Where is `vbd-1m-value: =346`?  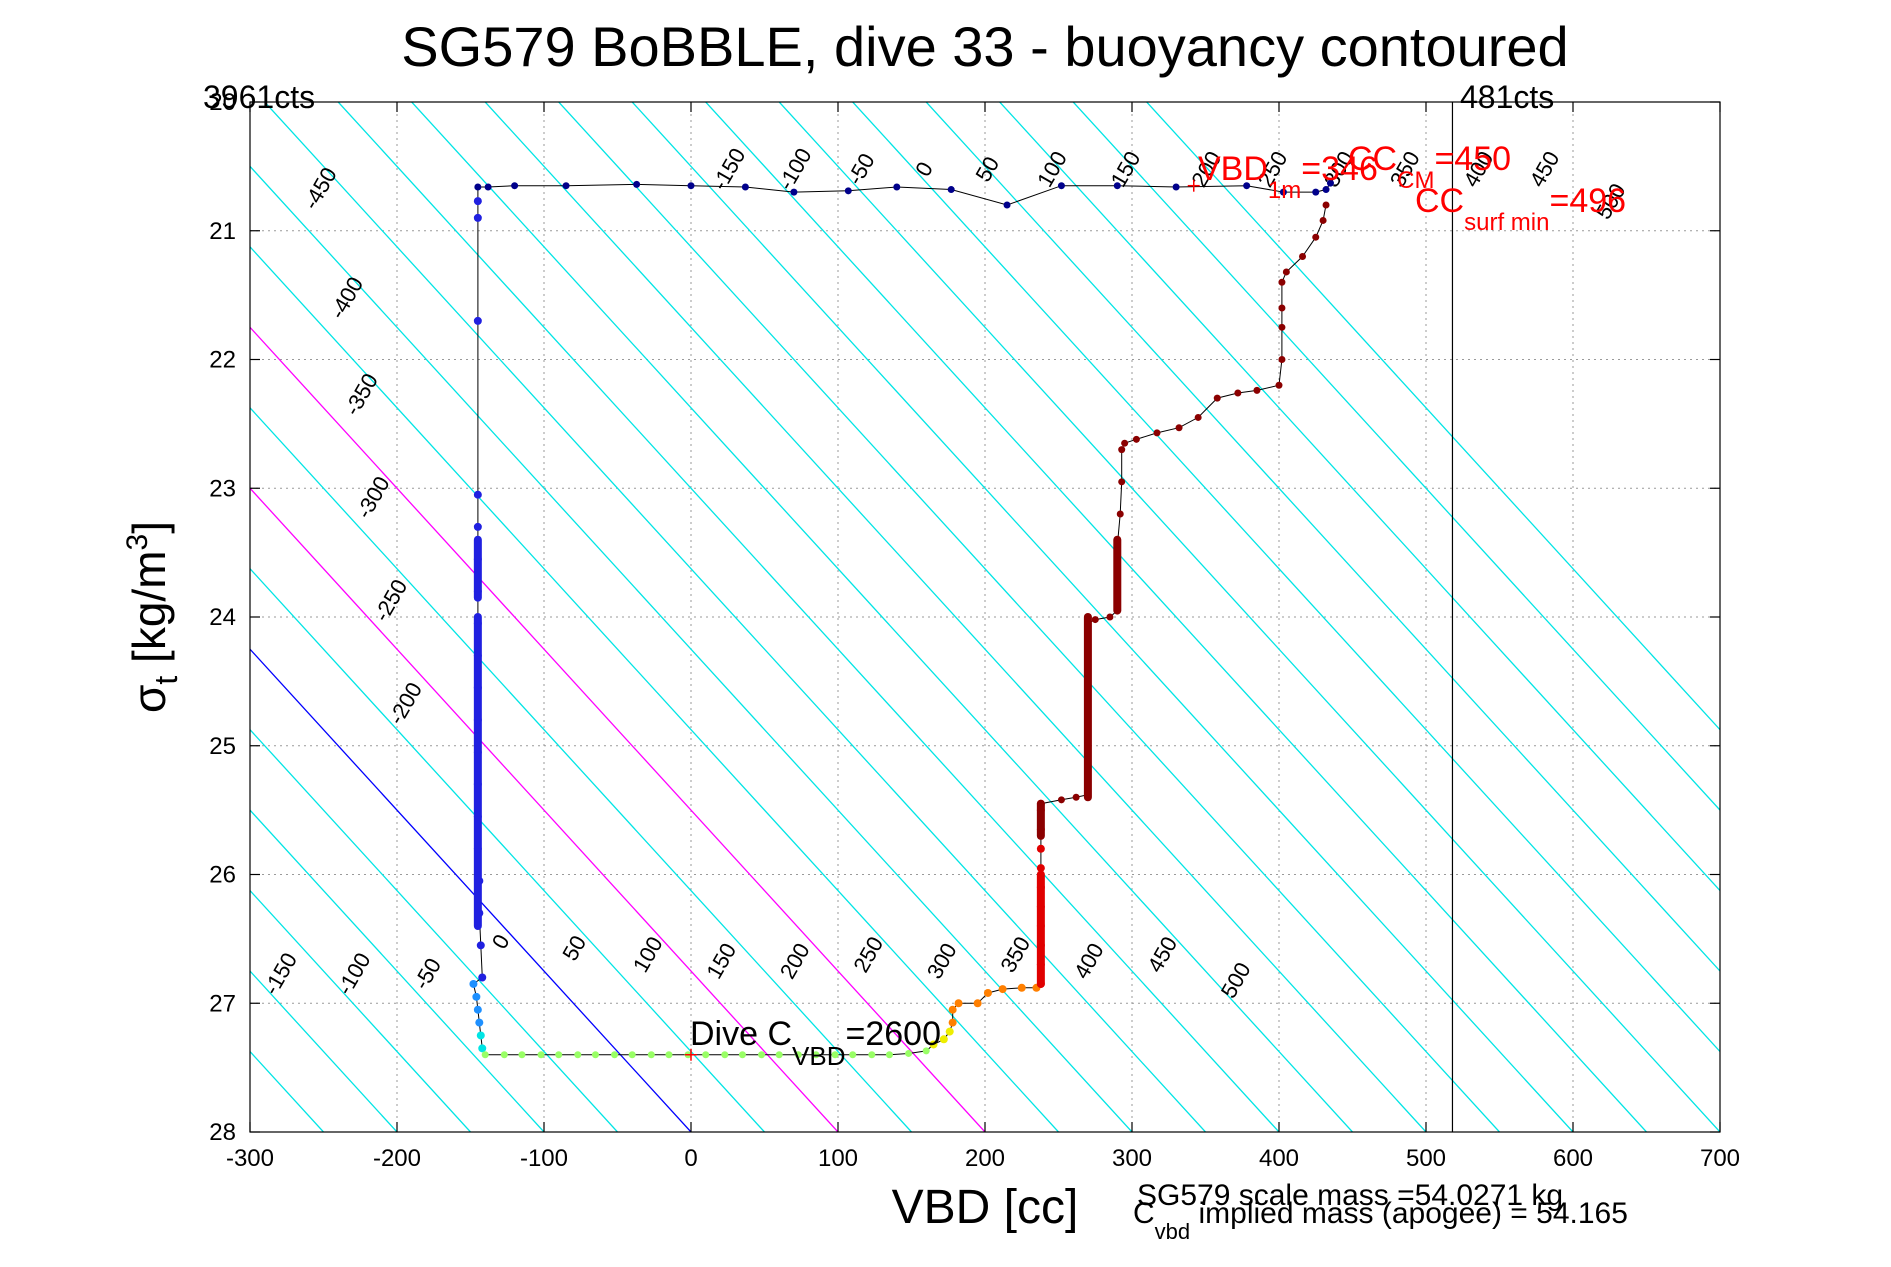
vbd-1m-value: =346 is located at coordinates (1339, 169).